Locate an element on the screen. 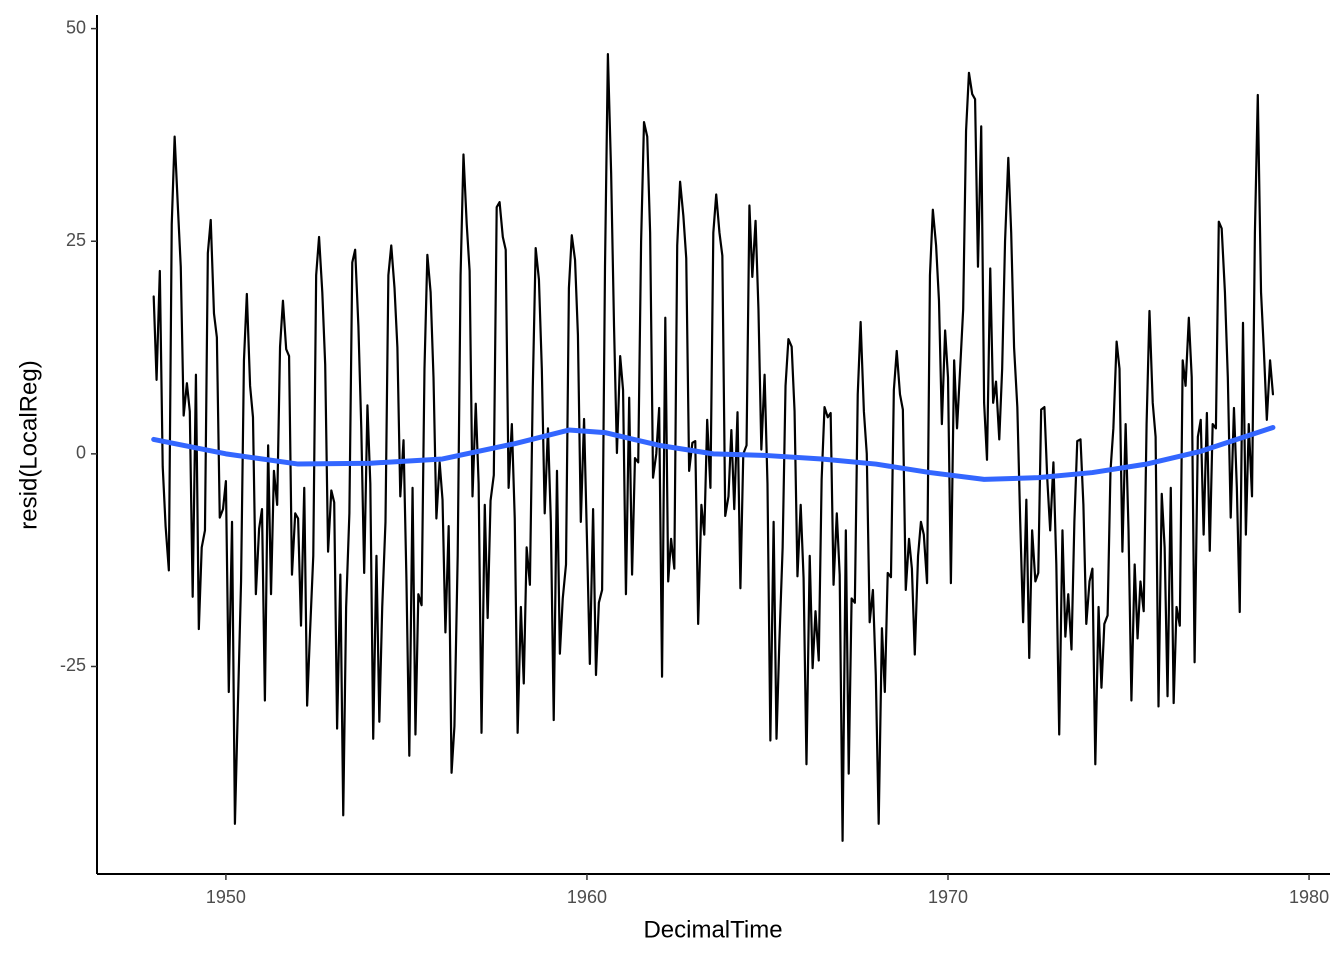 Image resolution: width=1344 pixels, height=960 pixels. y-tick-label: -25 is located at coordinates (73, 665).